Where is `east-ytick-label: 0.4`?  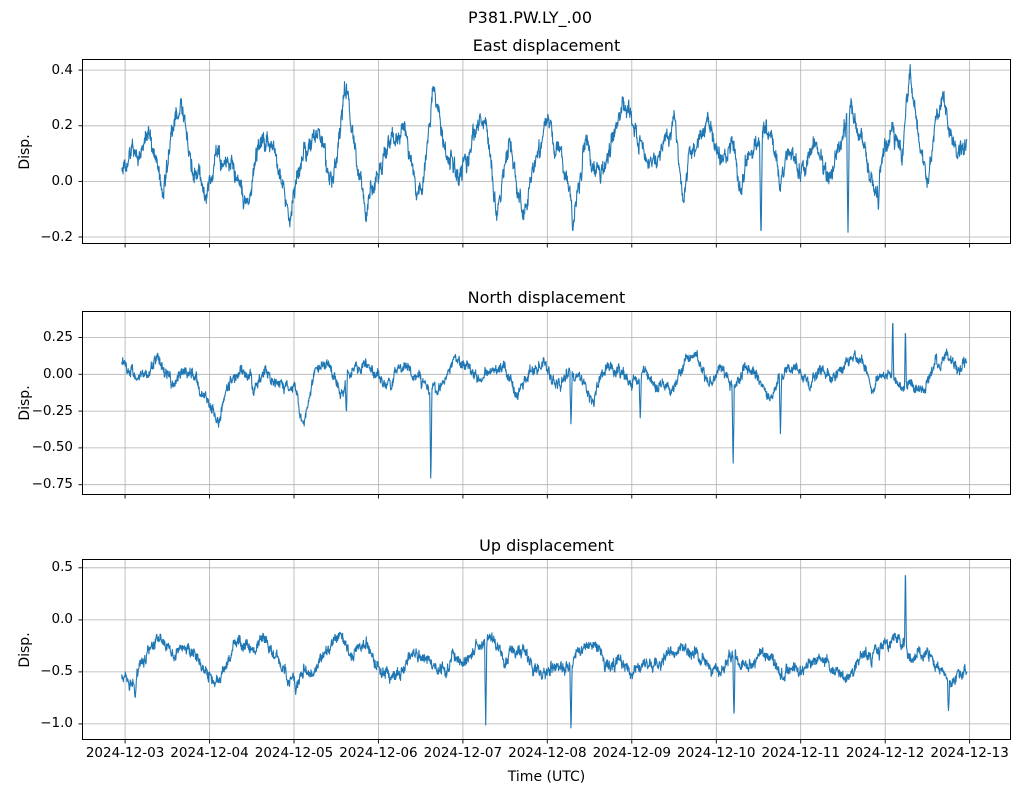 east-ytick-label: 0.4 is located at coordinates (62, 69).